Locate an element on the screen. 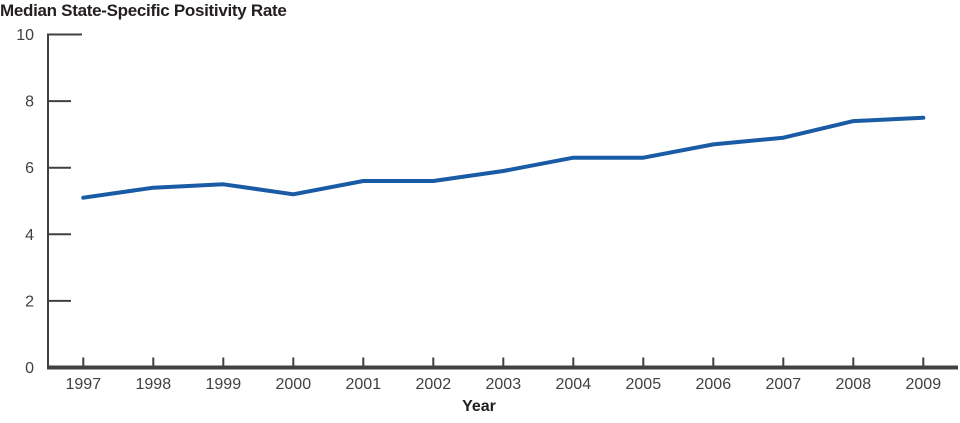 The image size is (960, 423). y-tick-label: 4 is located at coordinates (29, 235).